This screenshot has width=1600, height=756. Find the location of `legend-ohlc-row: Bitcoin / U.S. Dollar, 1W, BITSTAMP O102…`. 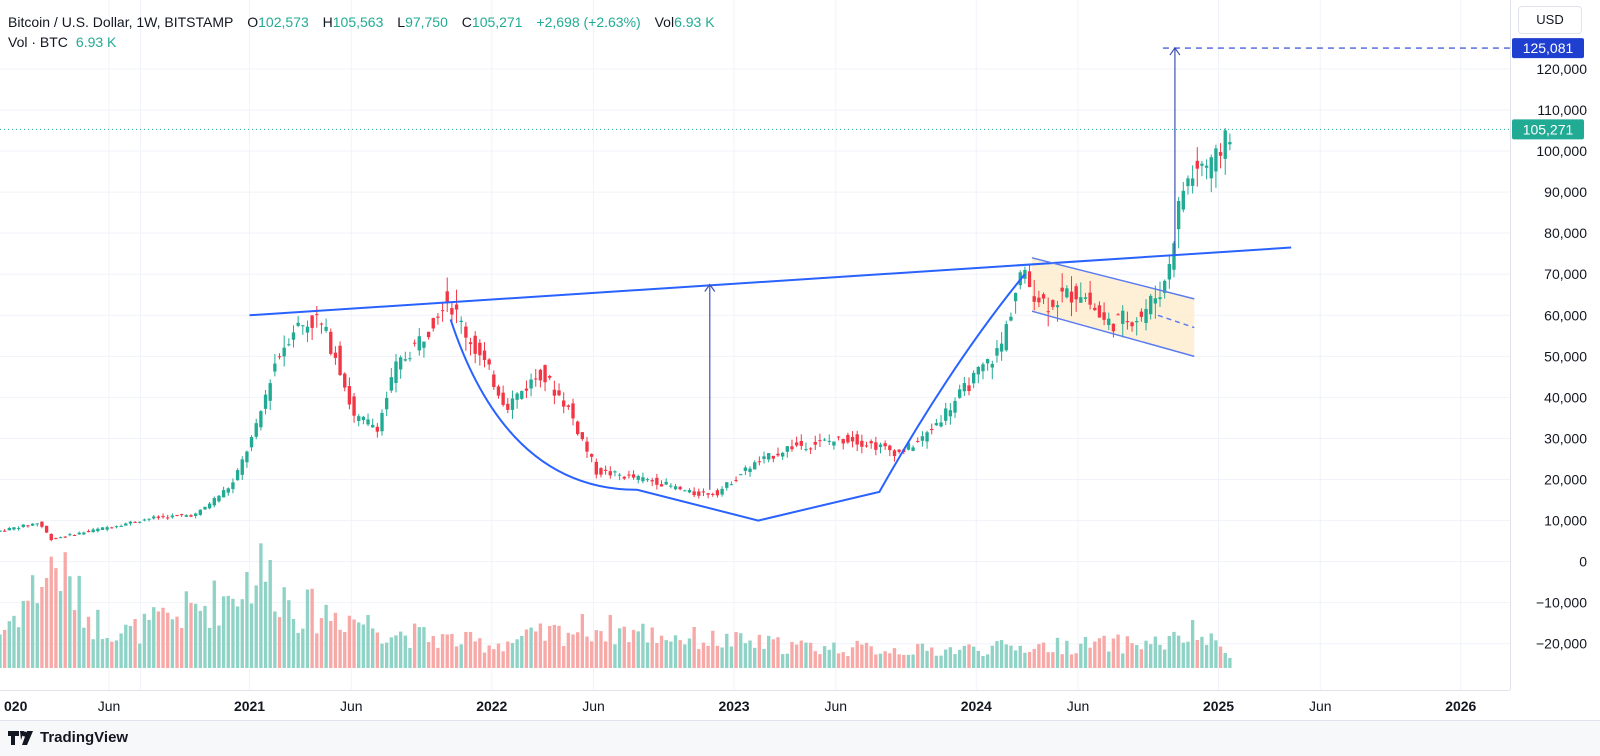

legend-ohlc-row: Bitcoin / U.S. Dollar, 1W, BITSTAMP O102… is located at coordinates (366, 22).